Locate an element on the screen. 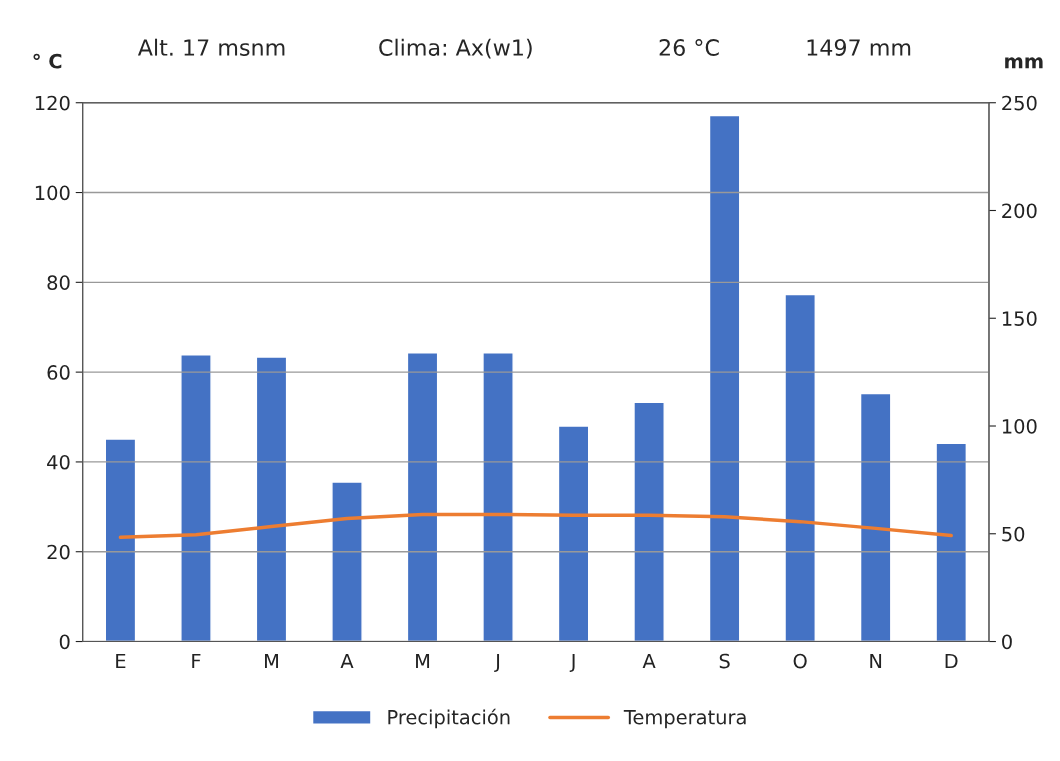  x-tick-label: O is located at coordinates (800, 661).